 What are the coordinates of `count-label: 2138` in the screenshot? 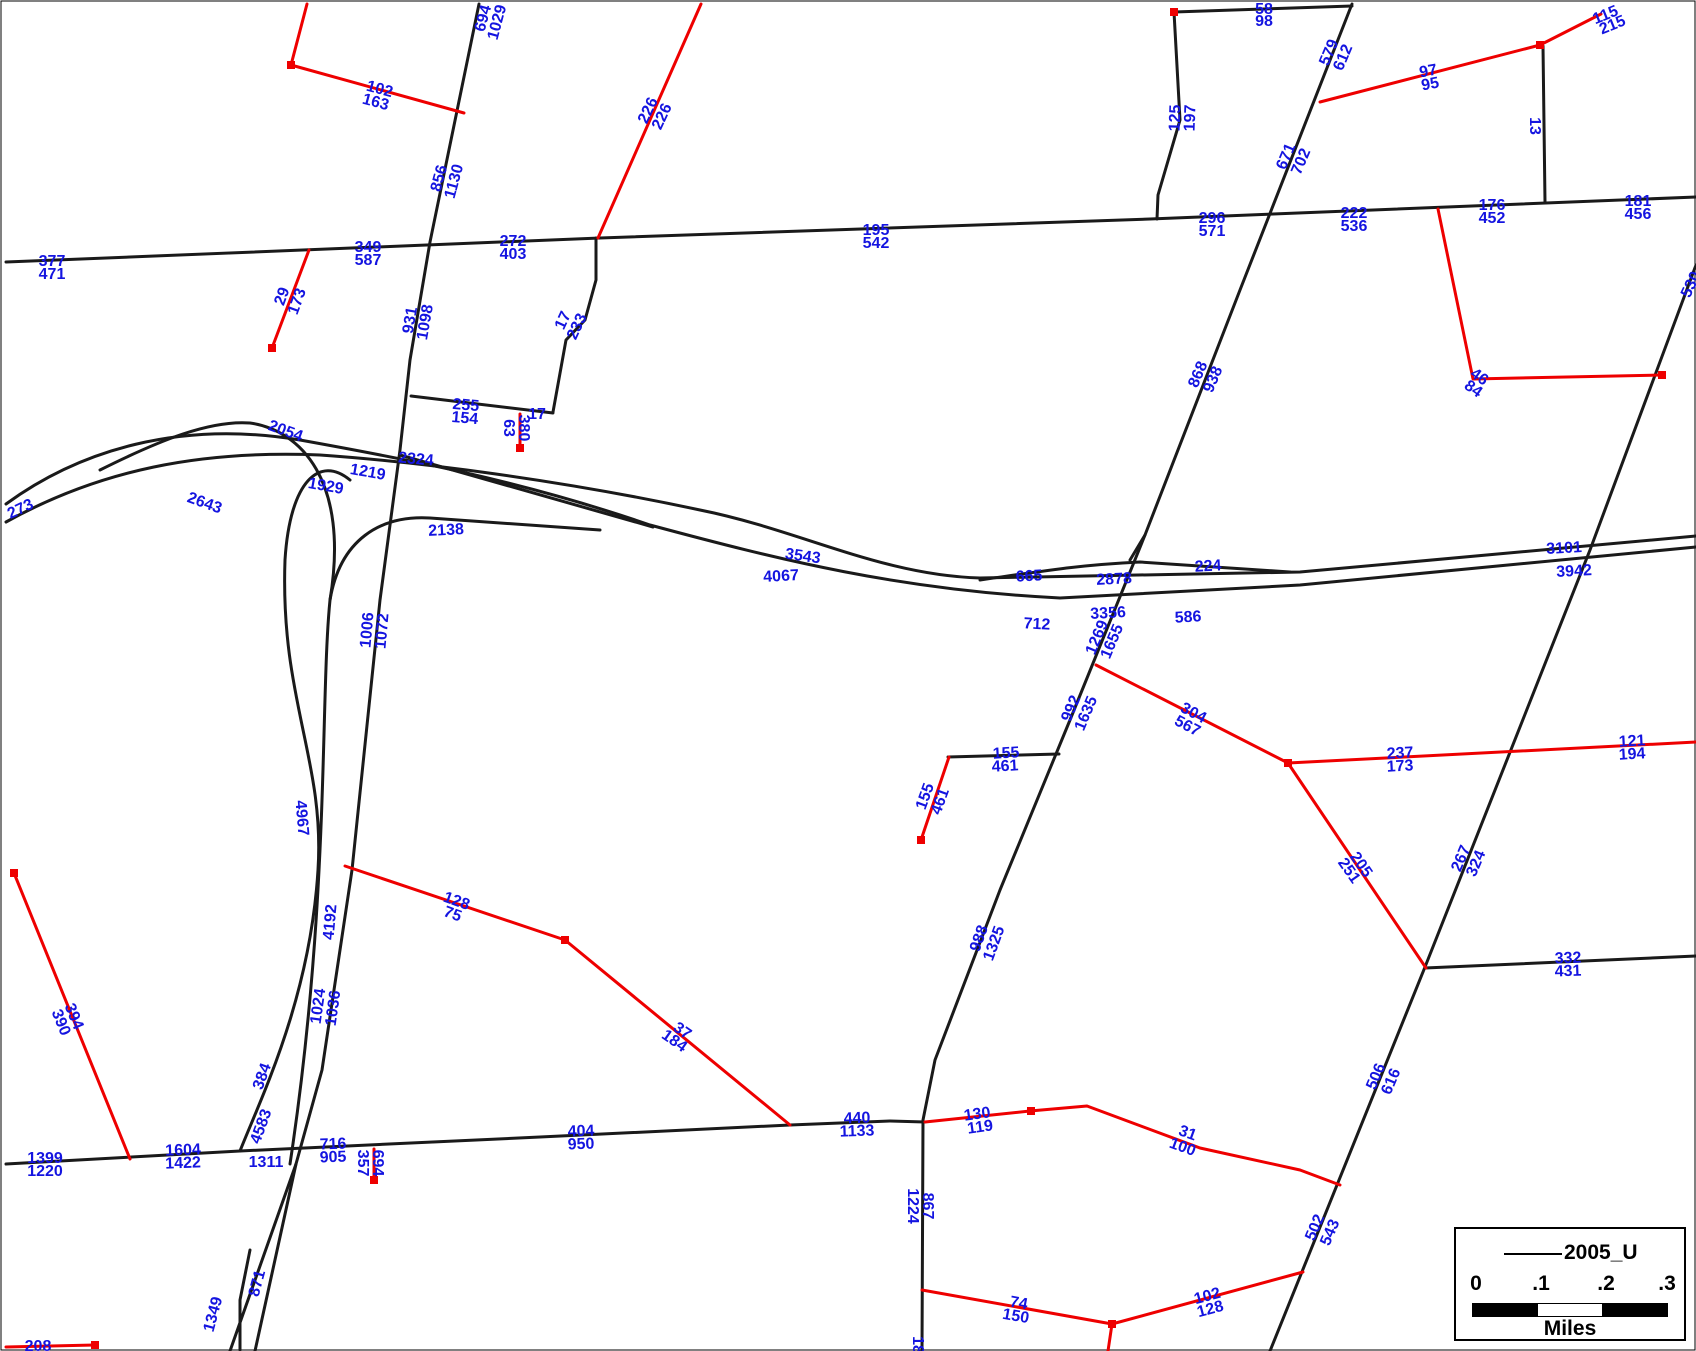 It's located at (446, 530).